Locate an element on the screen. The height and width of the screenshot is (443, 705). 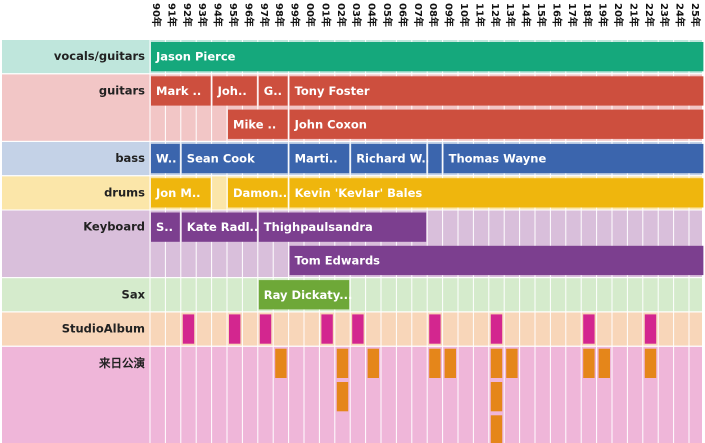
member-bar-label: G.. is located at coordinates (273, 91).